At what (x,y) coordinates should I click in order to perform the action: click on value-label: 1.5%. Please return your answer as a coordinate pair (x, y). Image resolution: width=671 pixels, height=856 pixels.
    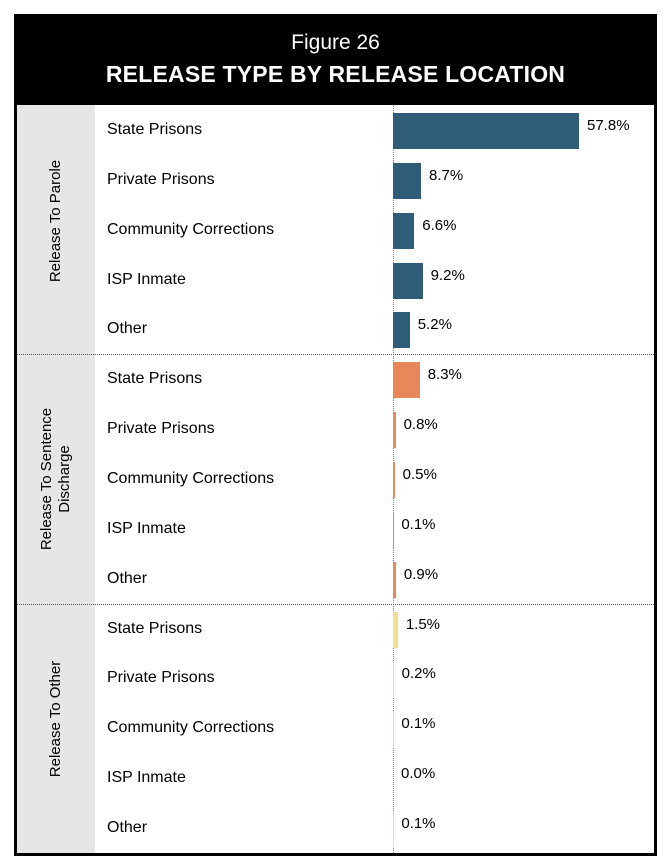
    Looking at the image, I should click on (423, 624).